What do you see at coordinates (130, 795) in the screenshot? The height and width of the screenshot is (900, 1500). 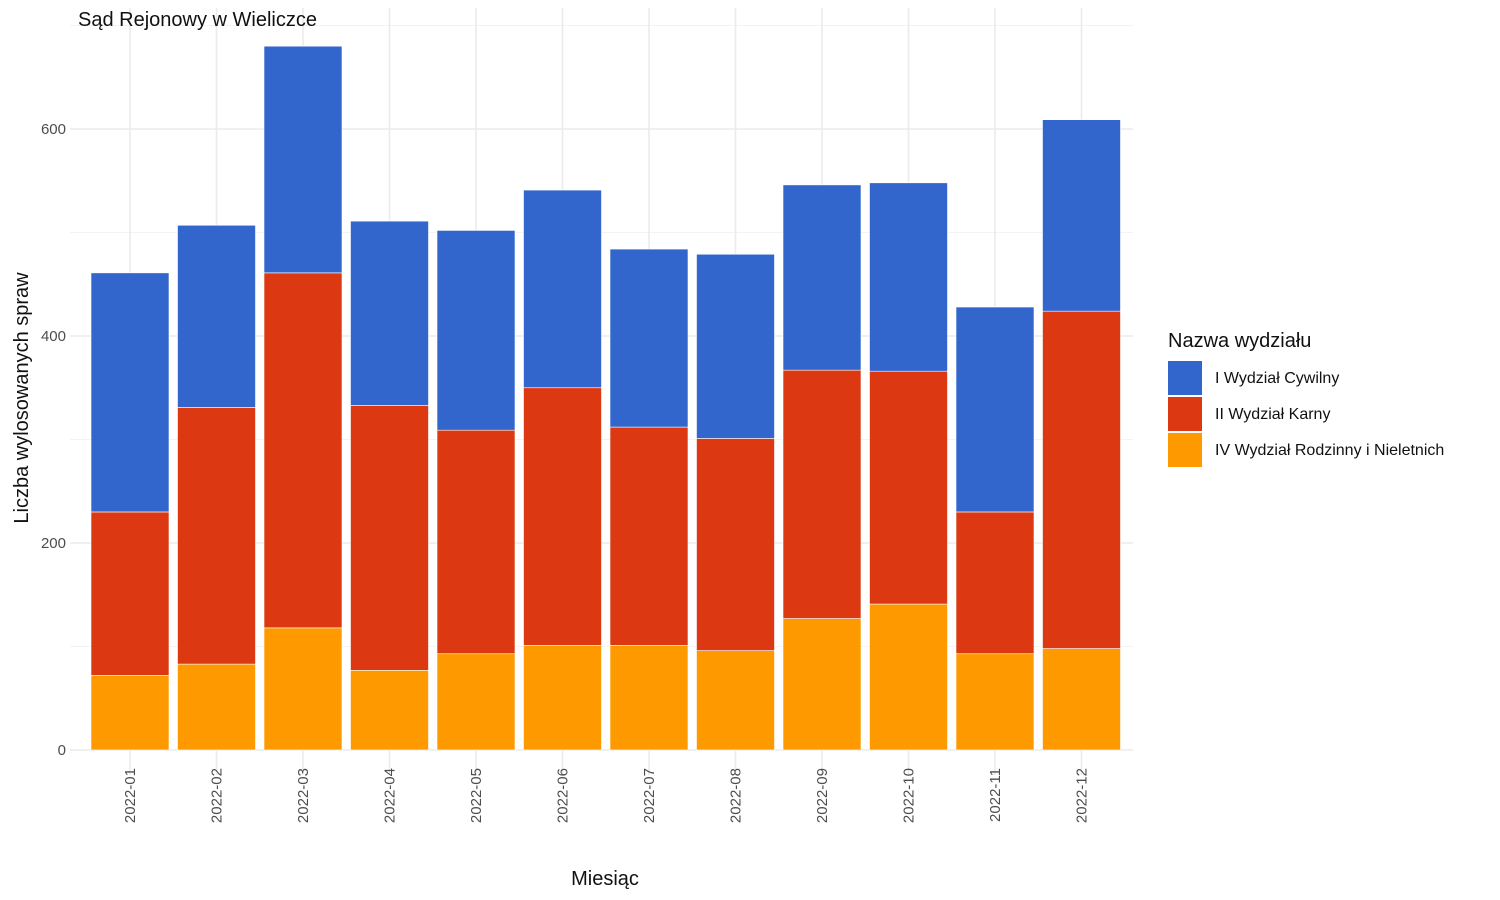 I see `x-tick-label: 2022-01` at bounding box center [130, 795].